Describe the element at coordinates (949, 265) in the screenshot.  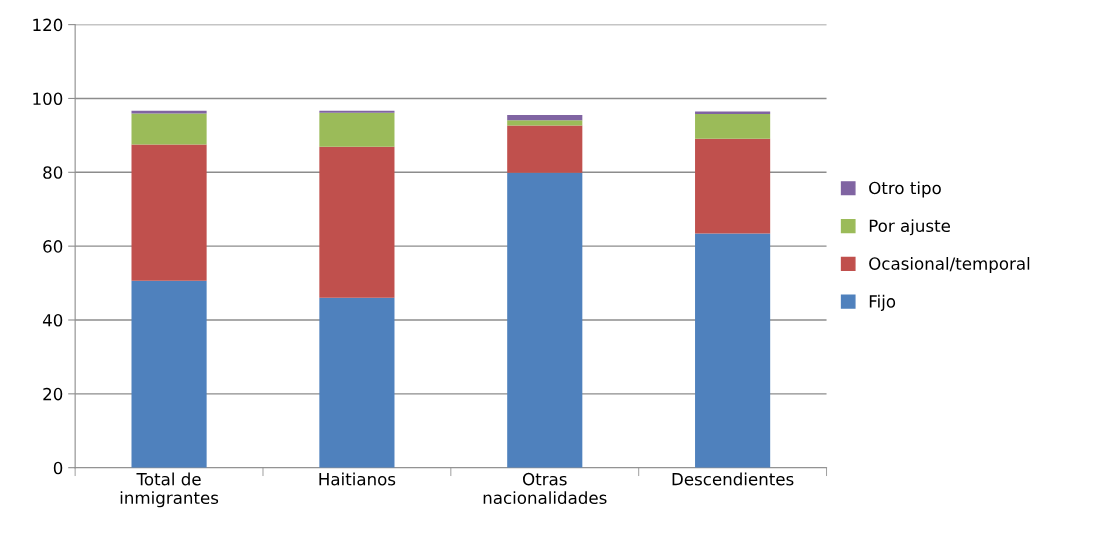
I see `legend-label: Ocasional/temporal` at that location.